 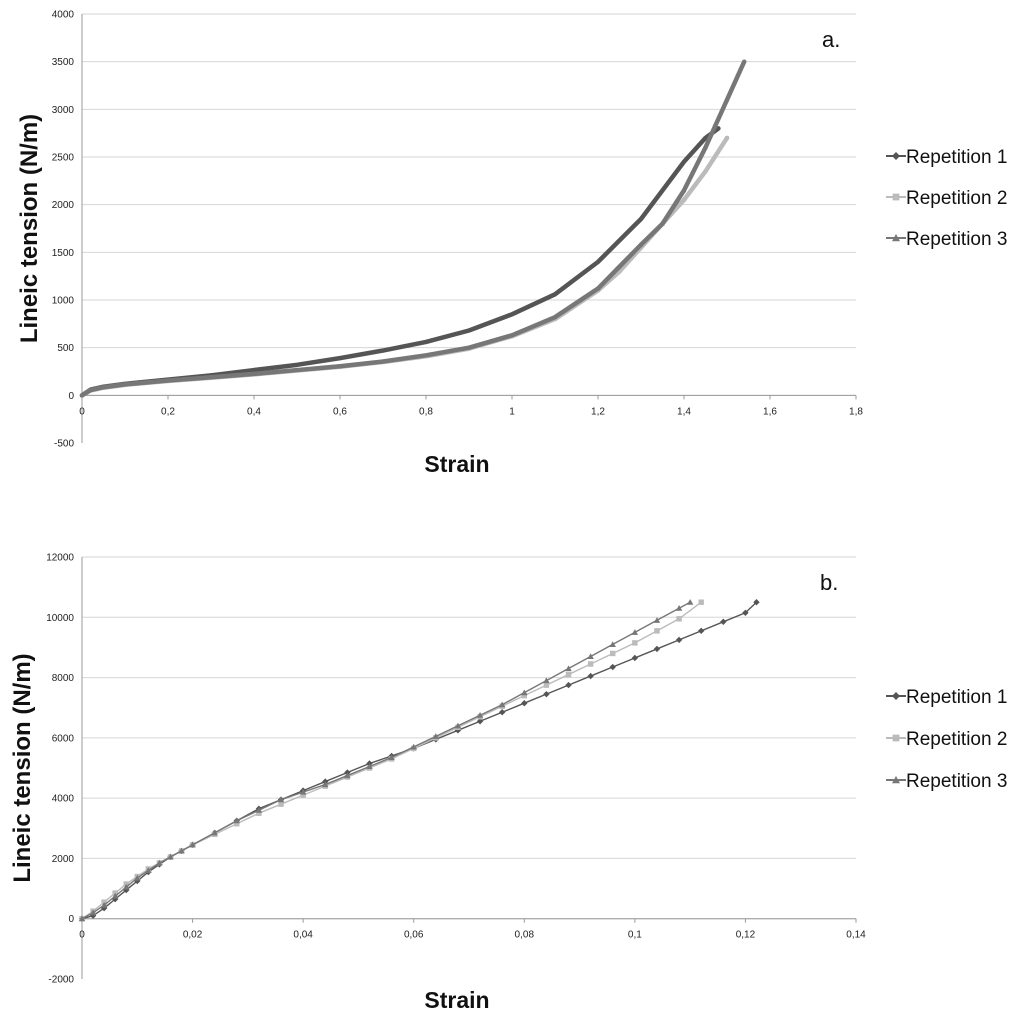 What do you see at coordinates (456, 1000) in the screenshot?
I see `x-axis-title: Strain` at bounding box center [456, 1000].